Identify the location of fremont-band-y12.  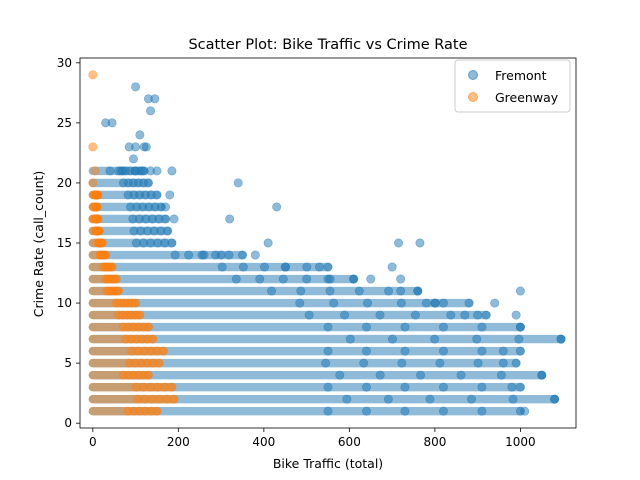
(223, 279).